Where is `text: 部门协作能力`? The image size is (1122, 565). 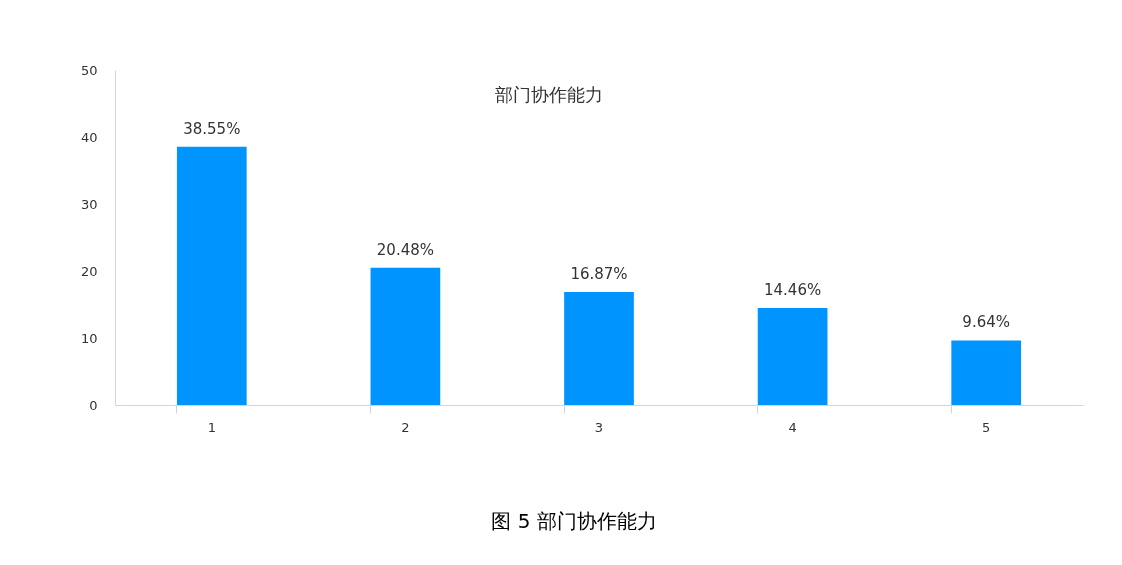
text: 部门协作能力 is located at coordinates (549, 94).